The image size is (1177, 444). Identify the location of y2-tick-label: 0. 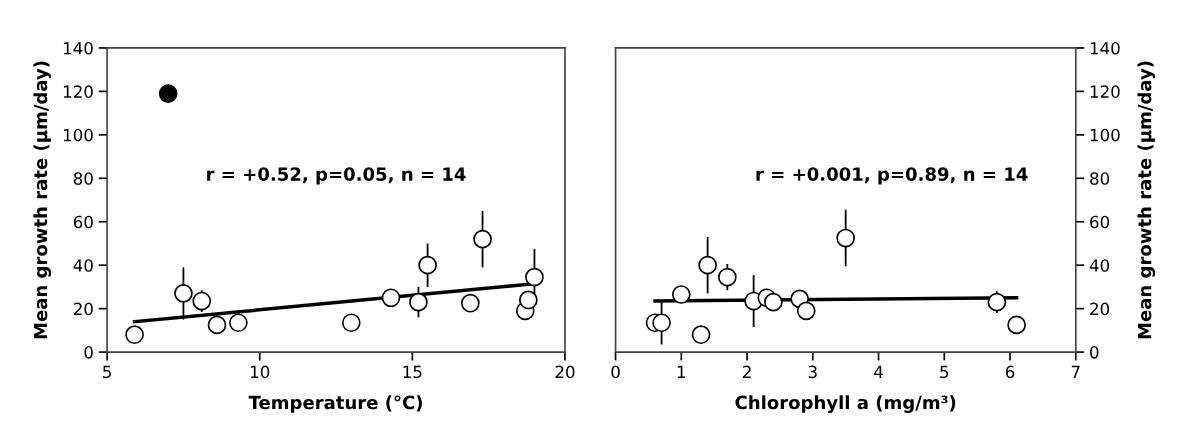
(1094, 352).